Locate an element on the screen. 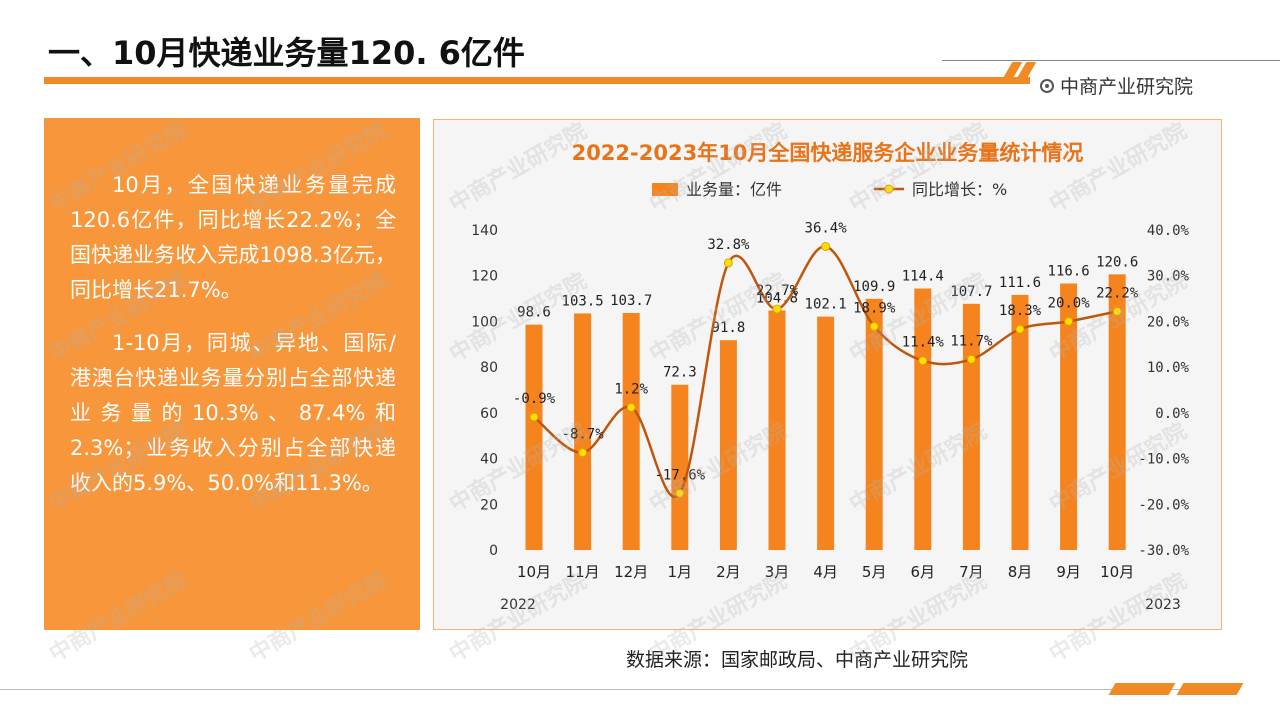  y-left-tick-label: 20 is located at coordinates (489, 505).